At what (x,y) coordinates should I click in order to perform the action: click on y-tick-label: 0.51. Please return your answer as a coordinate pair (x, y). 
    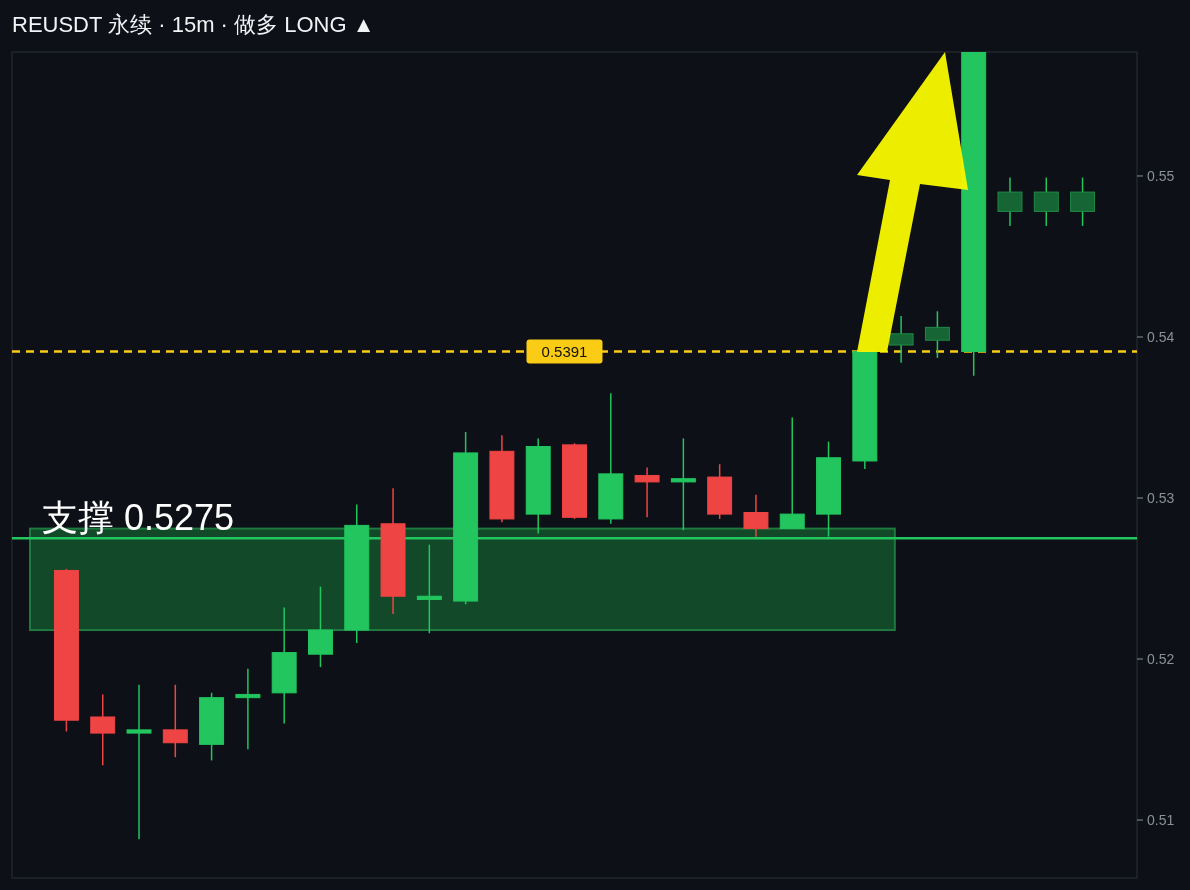
    Looking at the image, I should click on (1161, 820).